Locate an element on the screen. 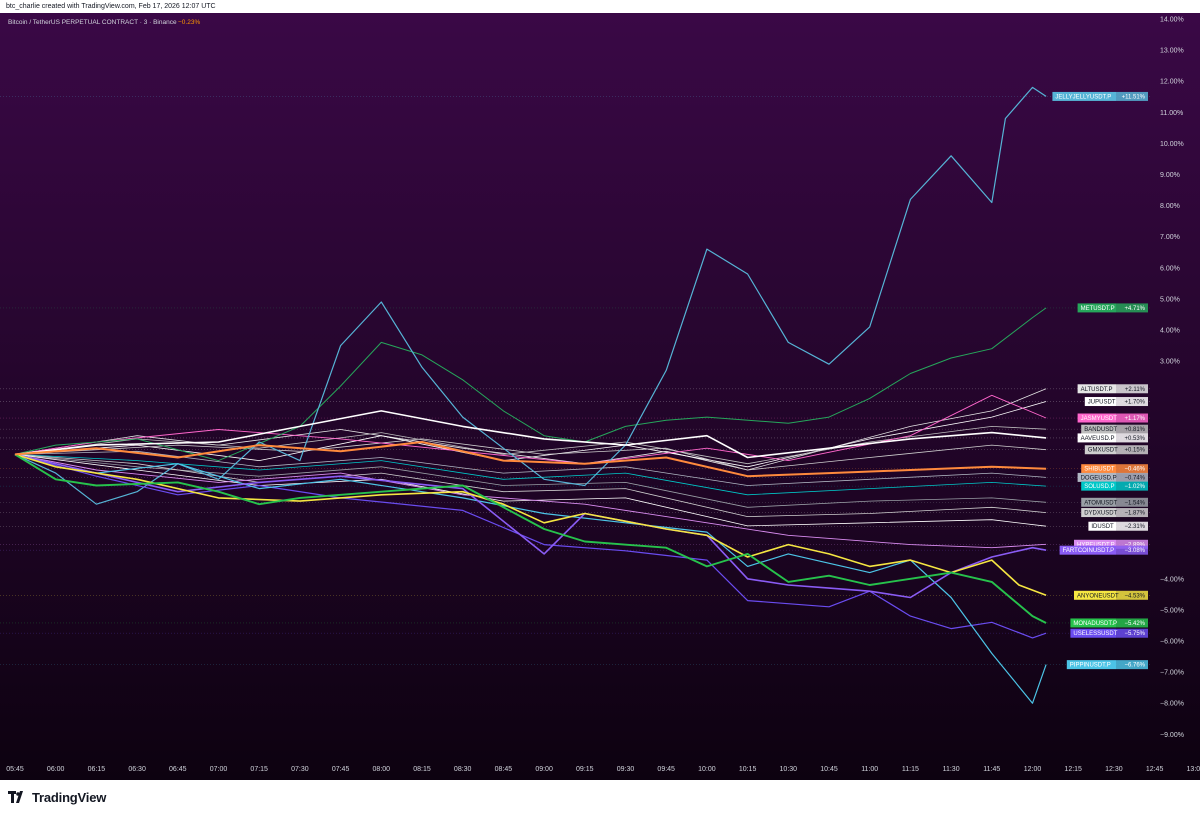  series-tag: METUSDT.P +4.71% is located at coordinates (1112, 308).